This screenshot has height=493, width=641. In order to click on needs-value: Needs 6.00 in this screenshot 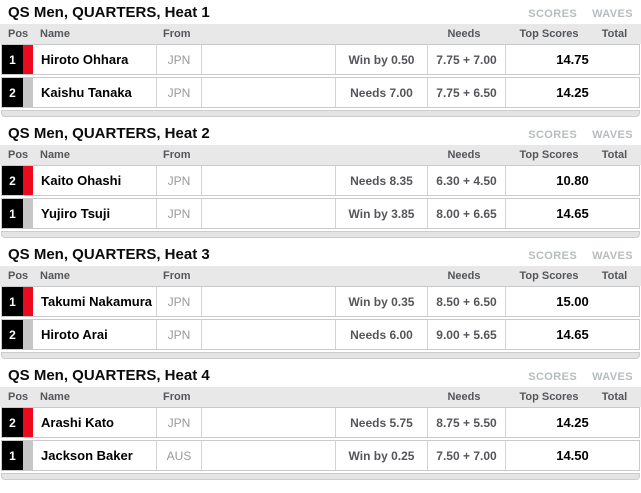, I will do `click(382, 334)`.